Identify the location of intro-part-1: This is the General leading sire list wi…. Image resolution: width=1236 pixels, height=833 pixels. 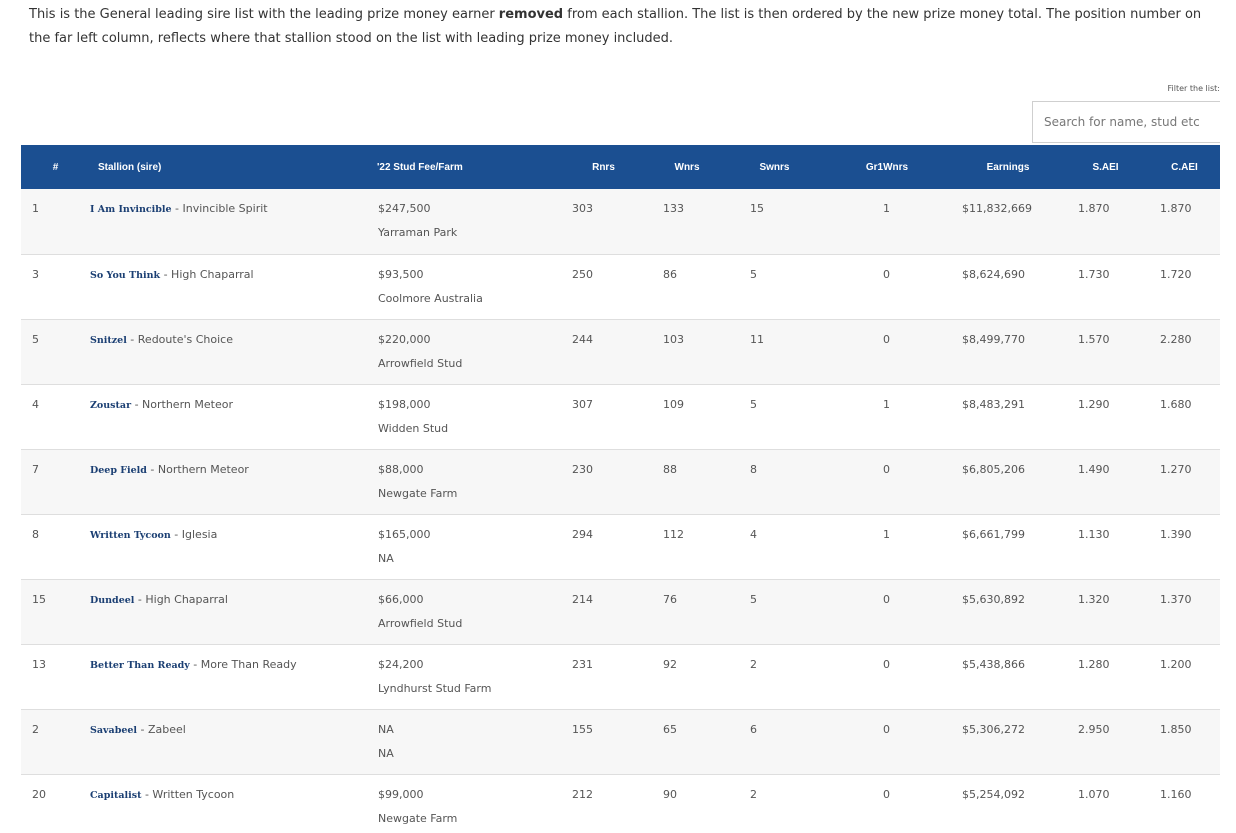
(264, 14).